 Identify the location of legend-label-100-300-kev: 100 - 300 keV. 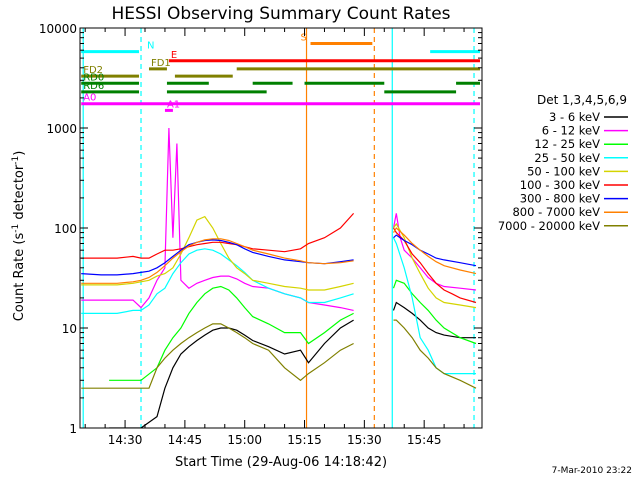
(560, 185).